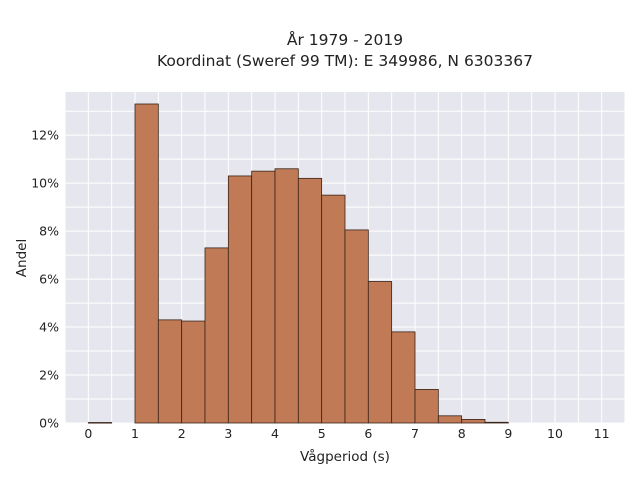 The height and width of the screenshot is (480, 640). What do you see at coordinates (45, 135) in the screenshot?
I see `y-tick-label: 12%` at bounding box center [45, 135].